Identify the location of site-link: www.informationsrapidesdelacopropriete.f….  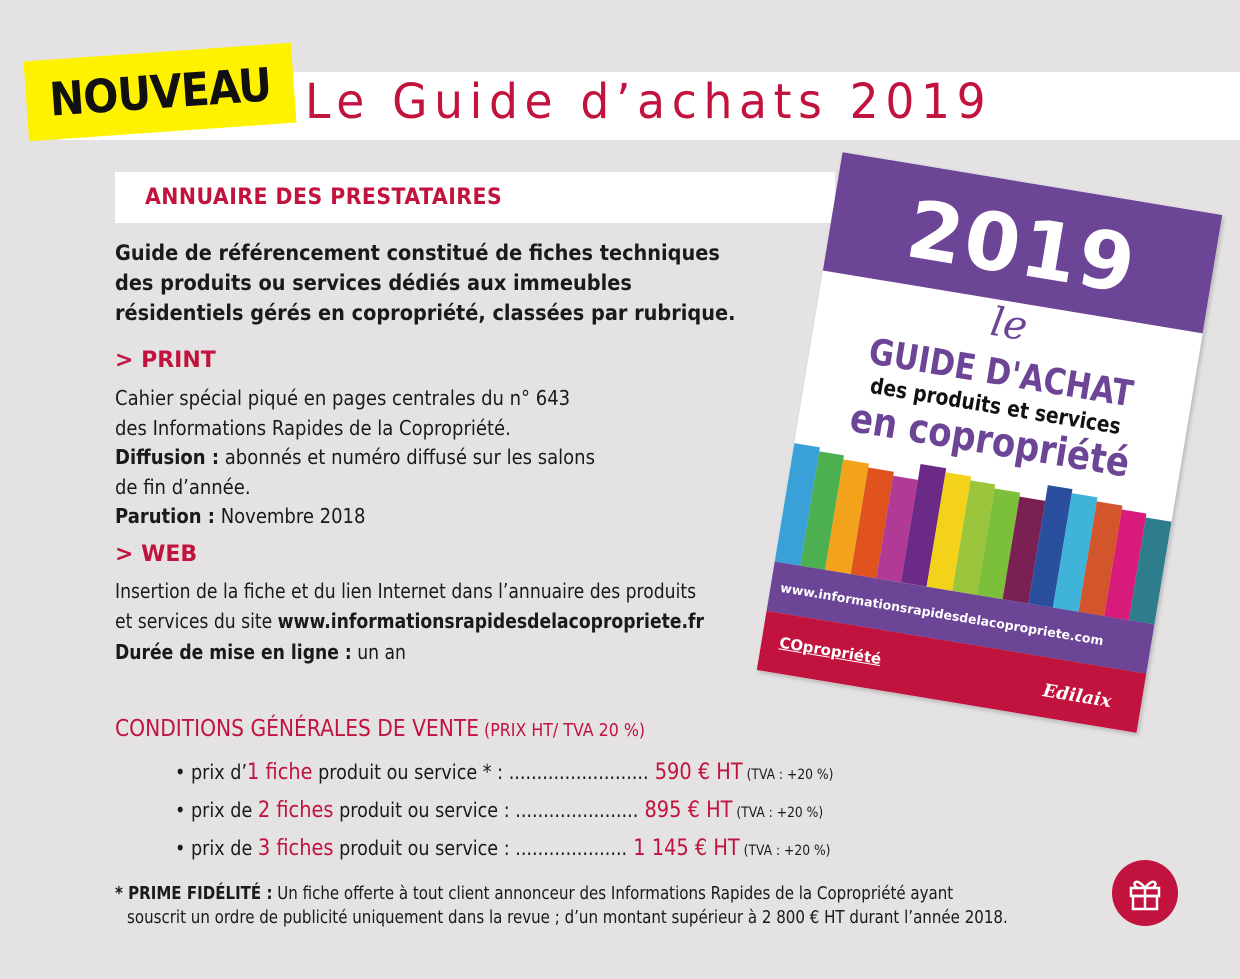
(490, 620).